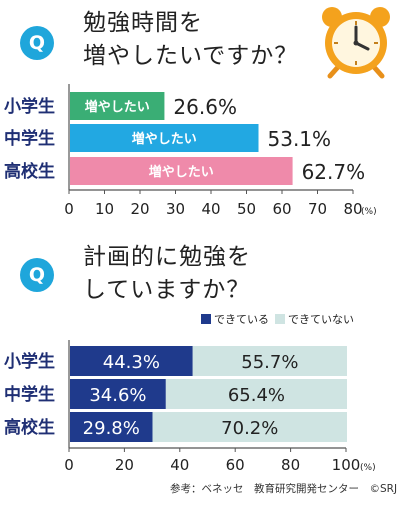  What do you see at coordinates (346, 465) in the screenshot?
I see `x-tick-label: 100` at bounding box center [346, 465].